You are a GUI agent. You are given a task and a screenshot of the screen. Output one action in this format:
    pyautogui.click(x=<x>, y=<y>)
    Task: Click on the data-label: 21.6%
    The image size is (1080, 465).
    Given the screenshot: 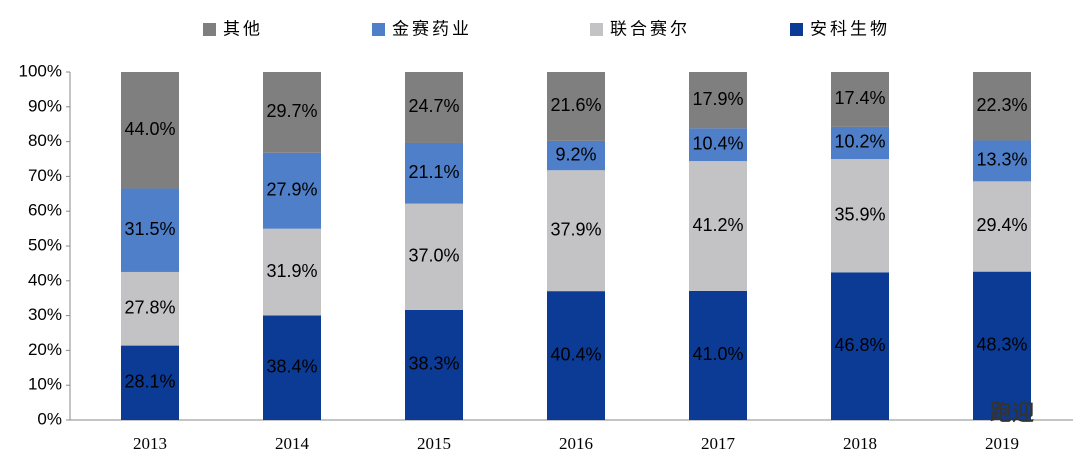 What is the action you would take?
    pyautogui.click(x=575, y=105)
    